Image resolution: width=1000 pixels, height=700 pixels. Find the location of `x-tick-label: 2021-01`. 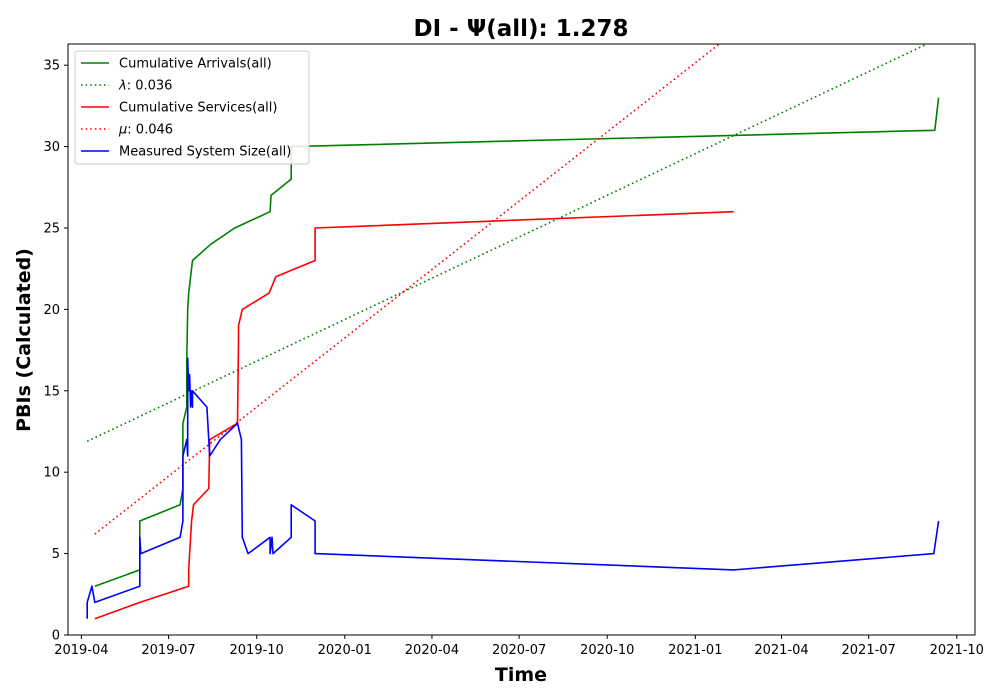

x-tick-label: 2021-01 is located at coordinates (695, 650).